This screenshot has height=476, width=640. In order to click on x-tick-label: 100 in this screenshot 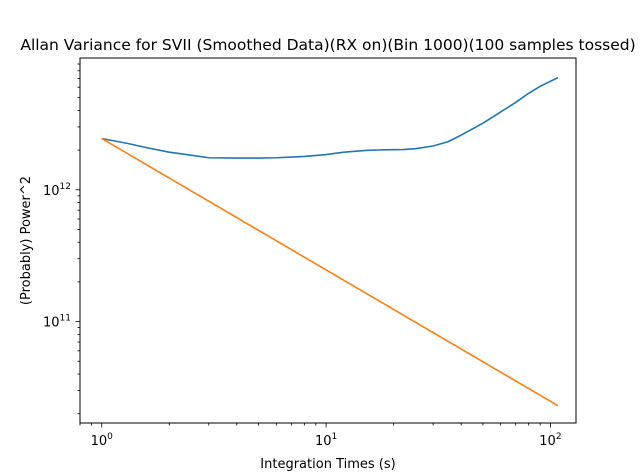, I will do `click(102, 440)`.